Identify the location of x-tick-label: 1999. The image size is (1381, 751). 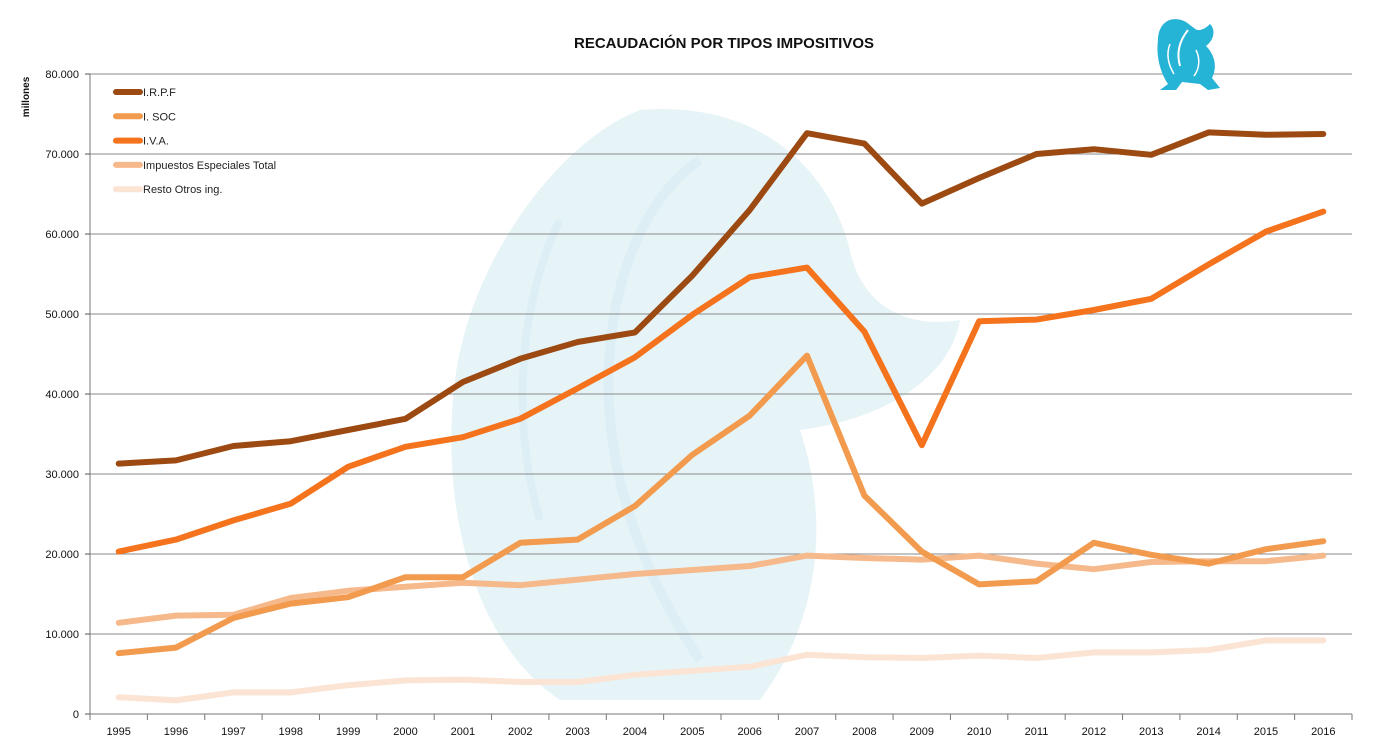
(348, 732).